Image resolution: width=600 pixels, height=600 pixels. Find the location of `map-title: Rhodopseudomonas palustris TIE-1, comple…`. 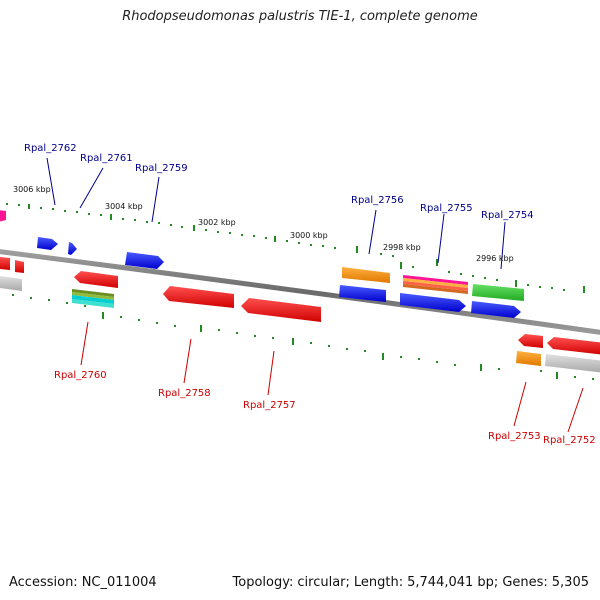

map-title: Rhodopseudomonas palustris TIE-1, comple… is located at coordinates (300, 16).